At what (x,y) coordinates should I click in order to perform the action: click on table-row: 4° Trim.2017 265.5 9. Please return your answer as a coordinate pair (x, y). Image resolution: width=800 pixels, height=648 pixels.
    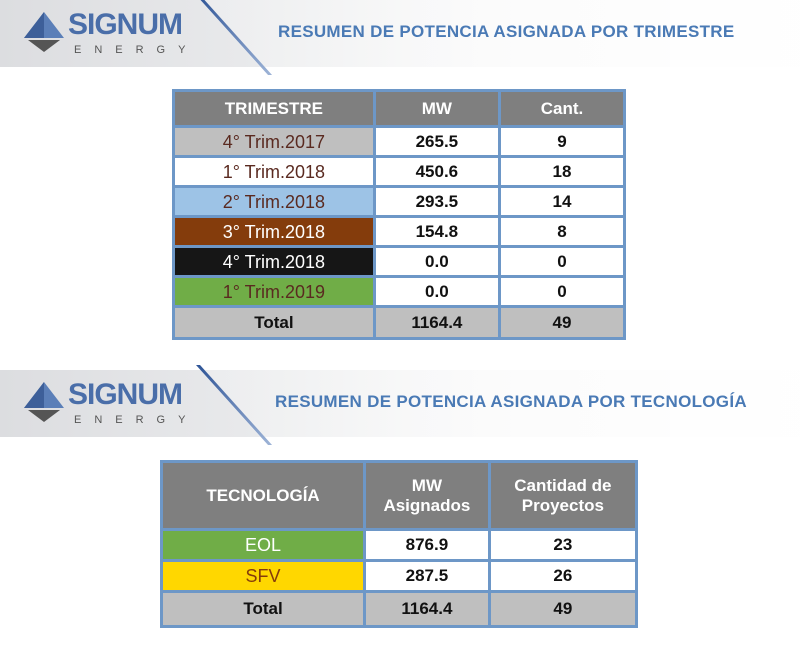
    Looking at the image, I should click on (399, 141).